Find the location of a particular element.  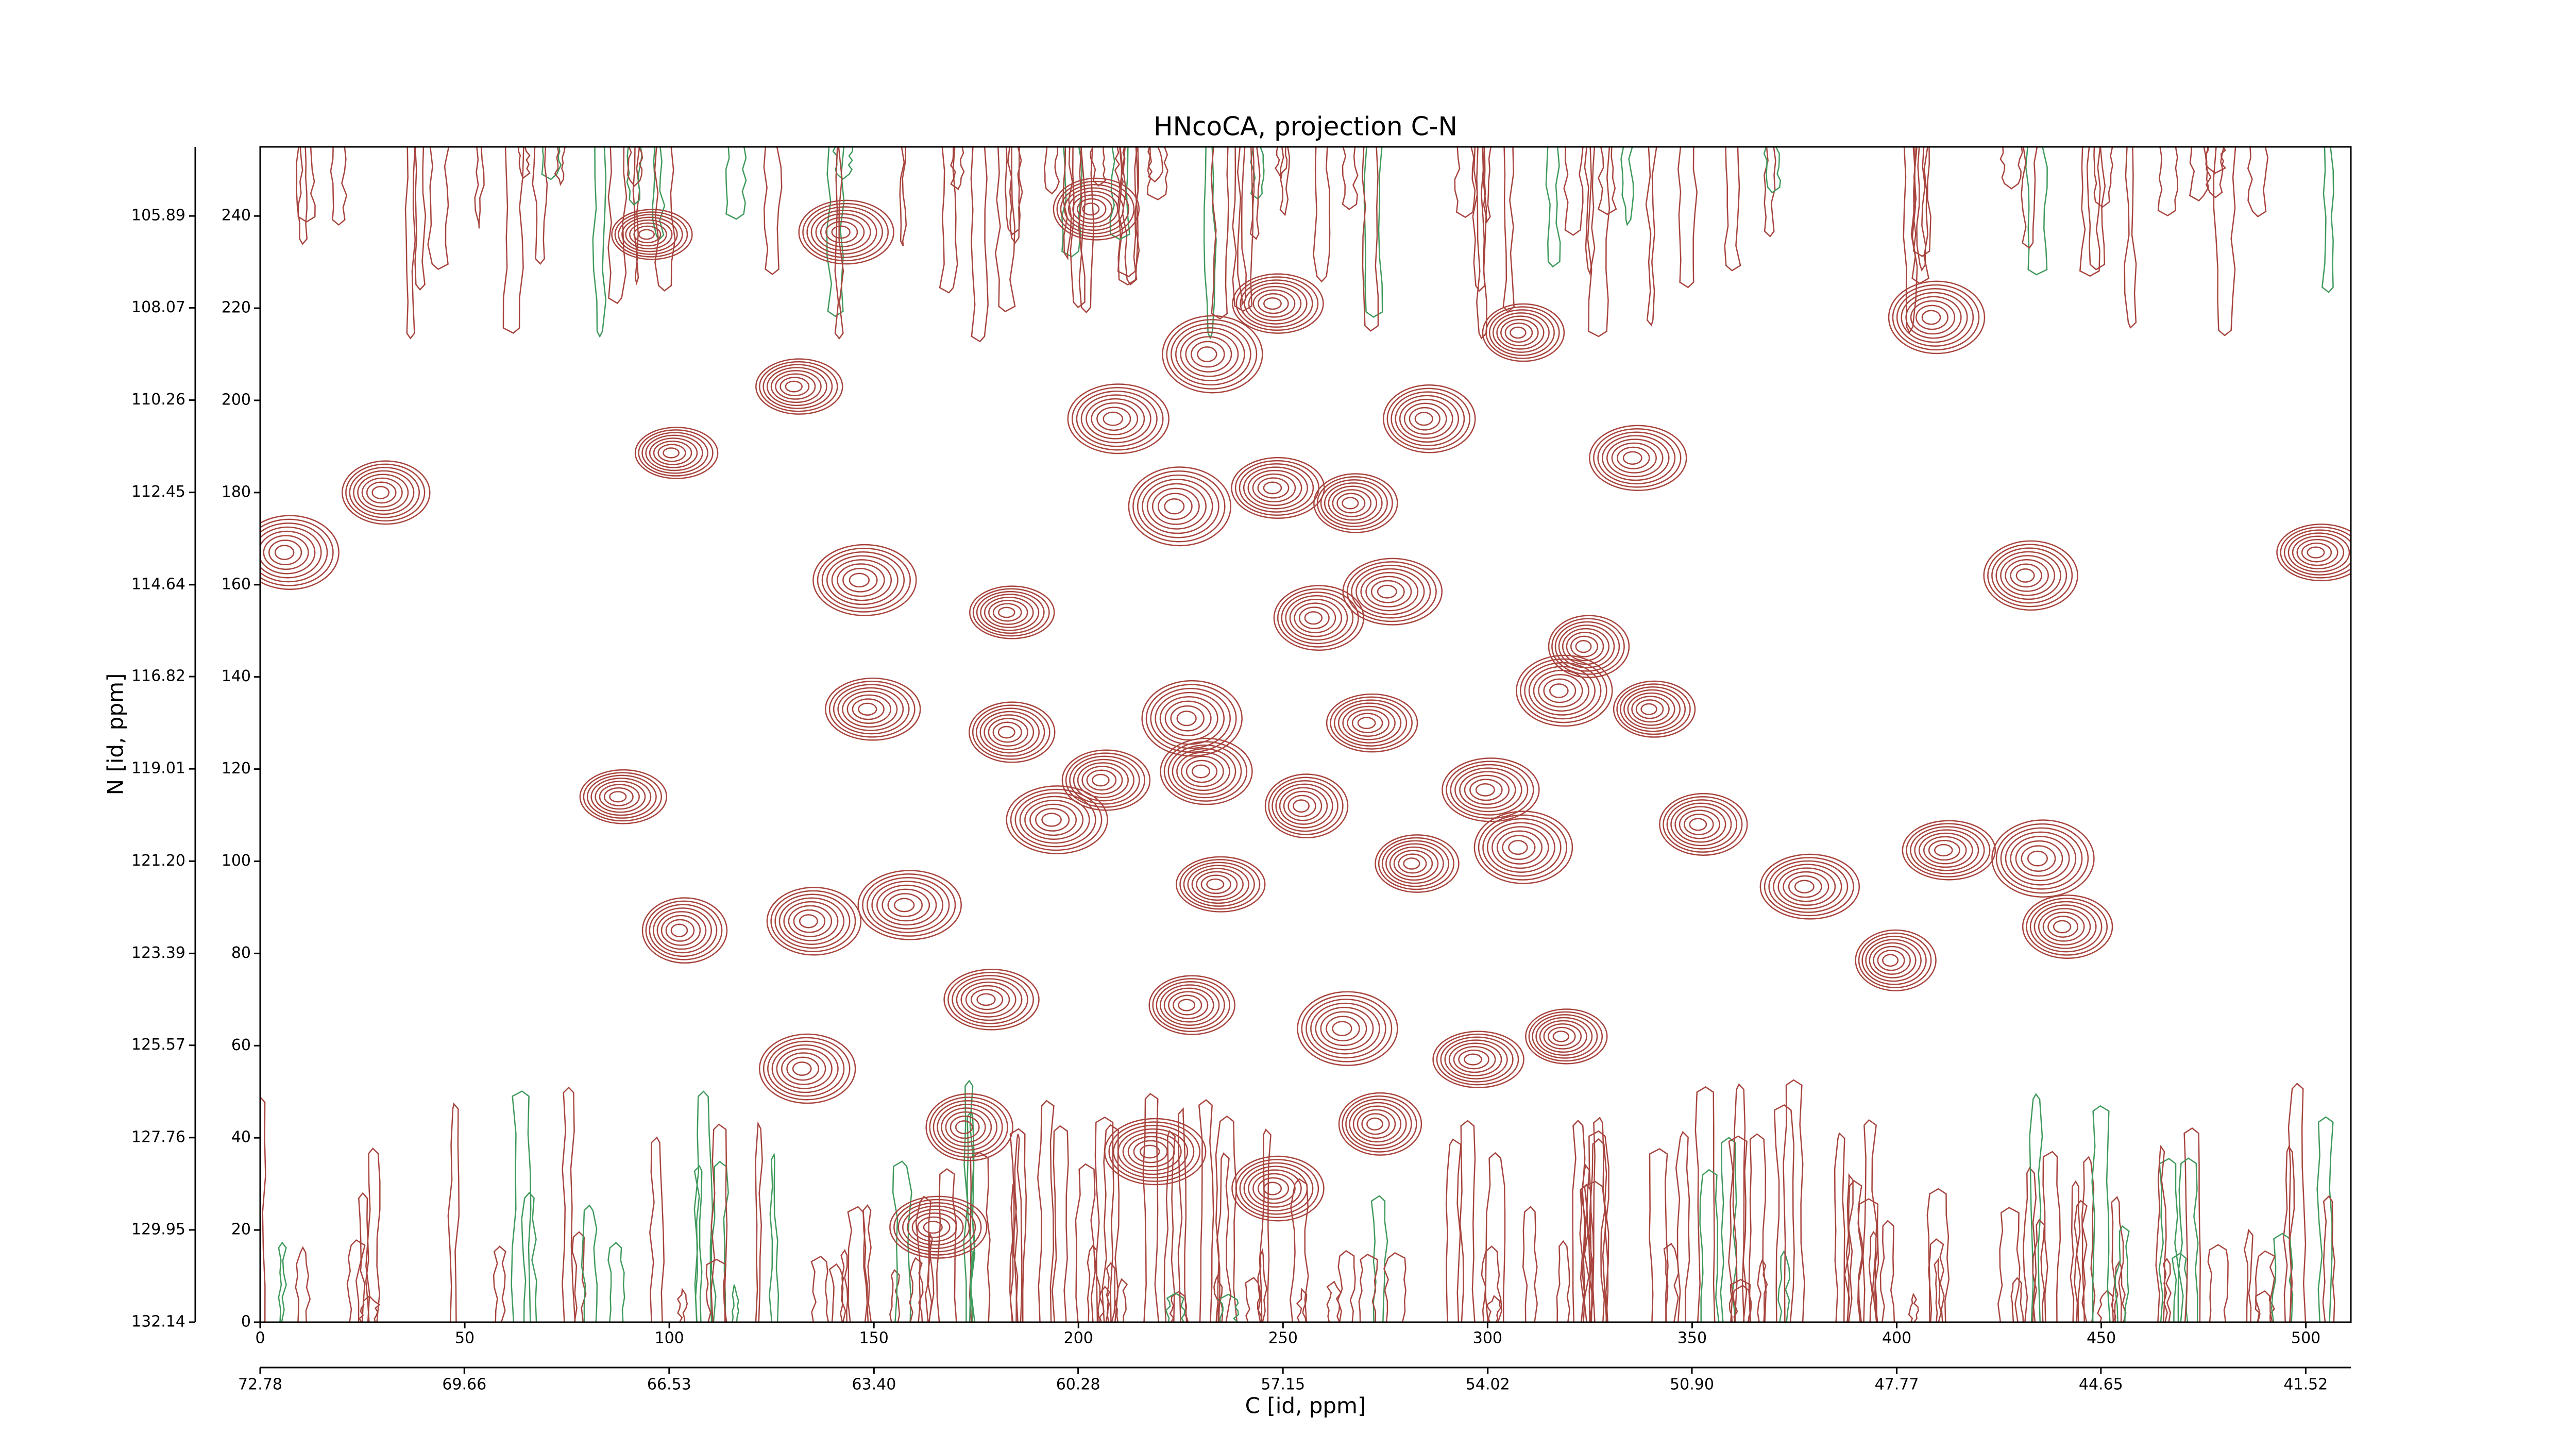

y-tick-label: 120 is located at coordinates (236, 769).